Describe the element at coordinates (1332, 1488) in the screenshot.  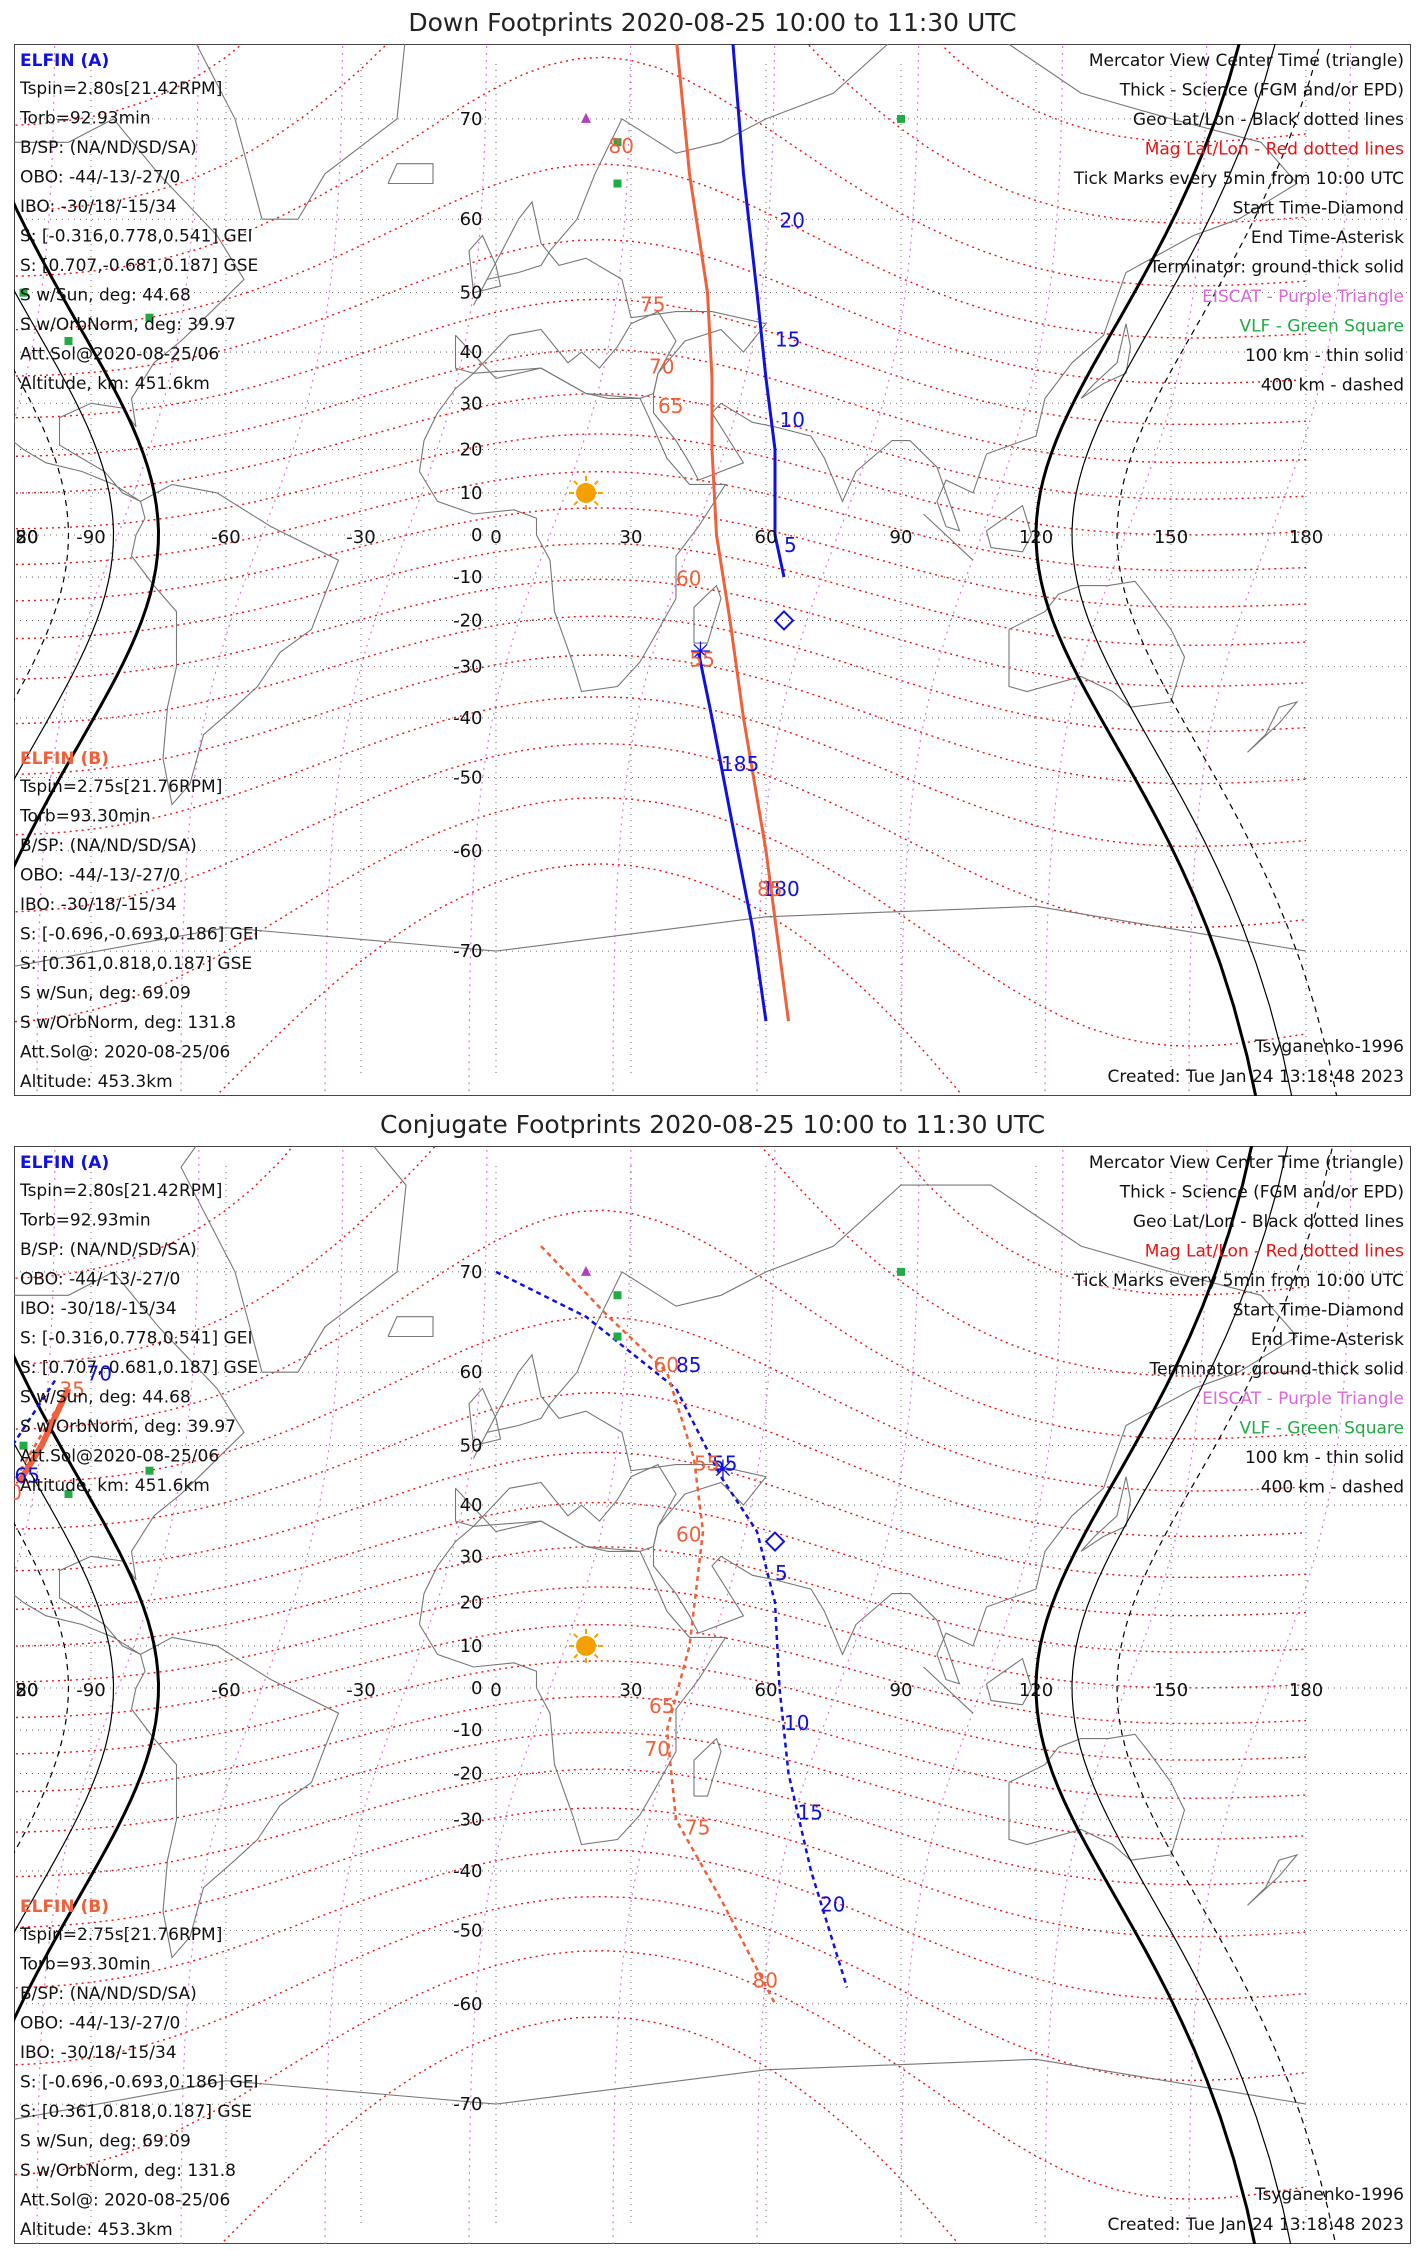
I see `legend-line: 400 km - dashed` at that location.